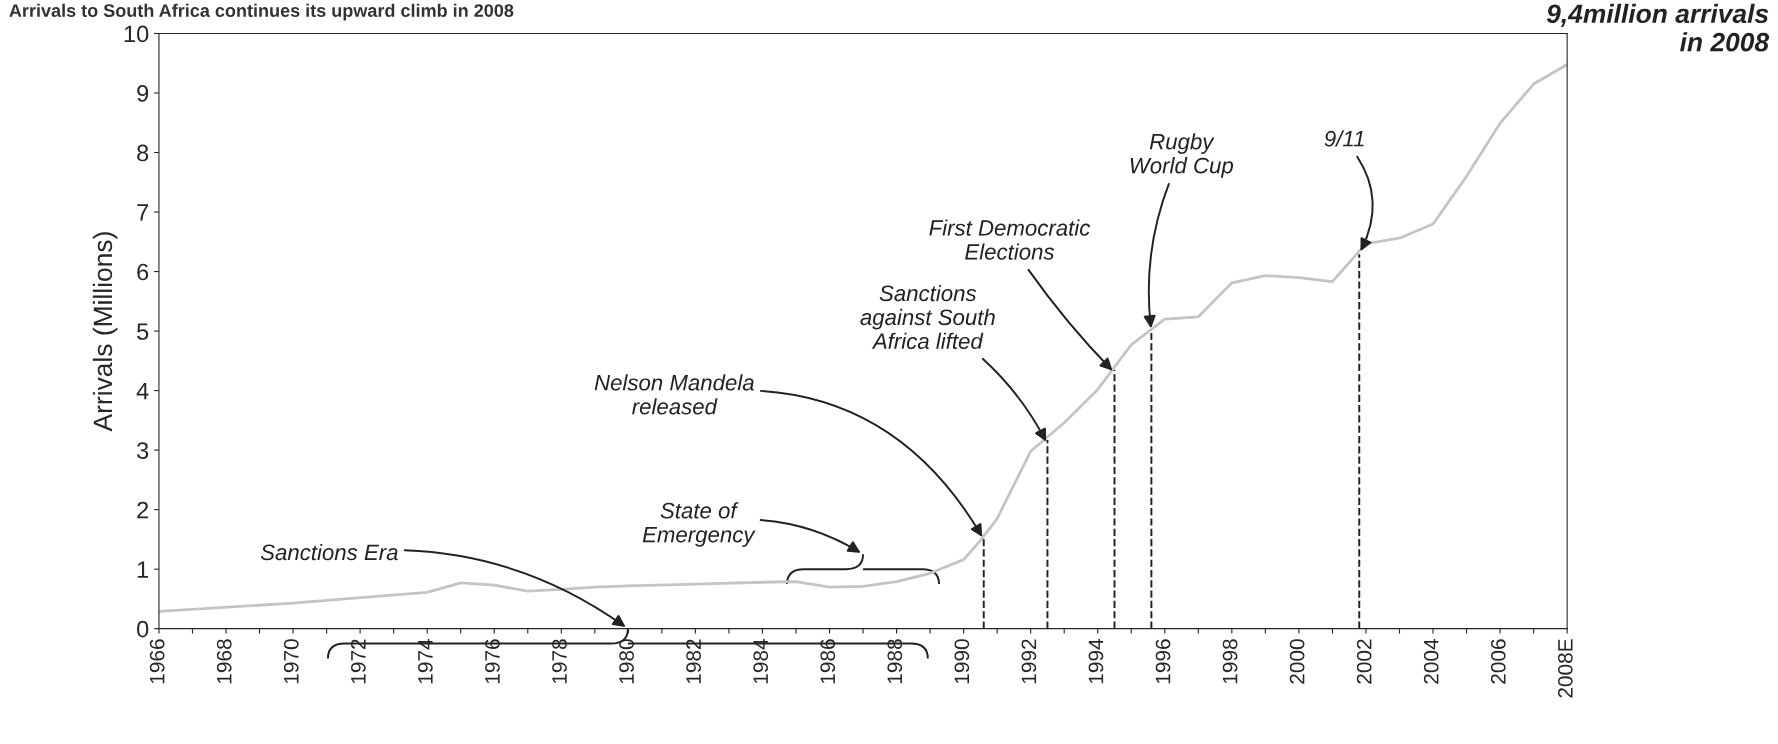  Describe the element at coordinates (927, 317) in the screenshot. I see `annotation: Sanctions against South Africa lifted` at that location.